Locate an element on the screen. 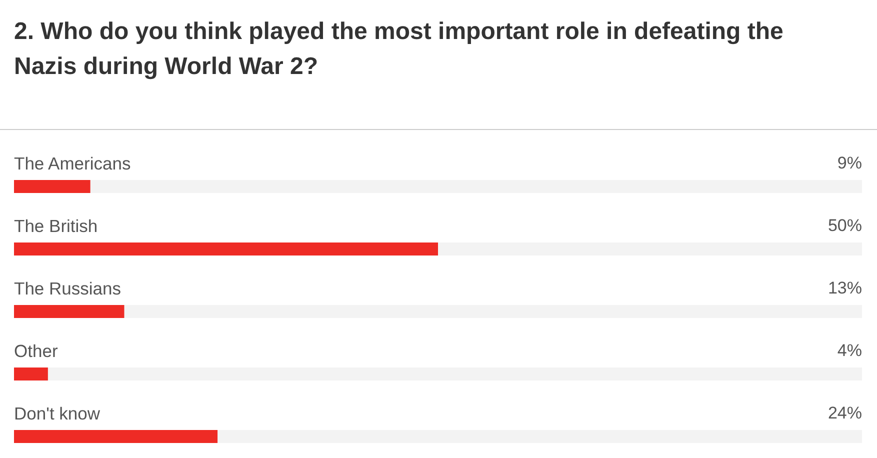 This screenshot has width=877, height=458. y-tick-label: The Americans is located at coordinates (72, 163).